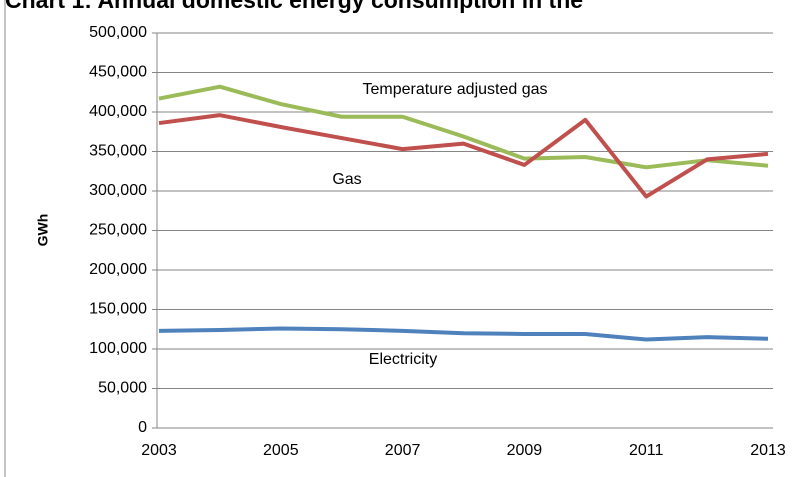 Image resolution: width=792 pixels, height=477 pixels. I want to click on y-axis-label: GWh, so click(43, 230).